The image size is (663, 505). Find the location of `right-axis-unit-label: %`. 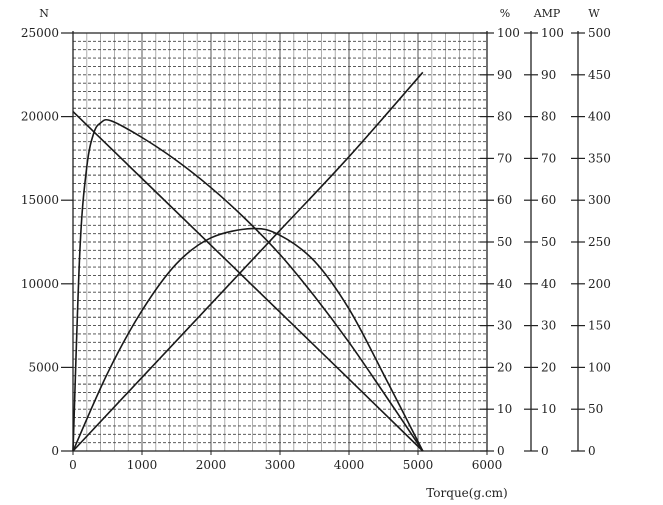

right-axis-unit-label: % is located at coordinates (505, 13).